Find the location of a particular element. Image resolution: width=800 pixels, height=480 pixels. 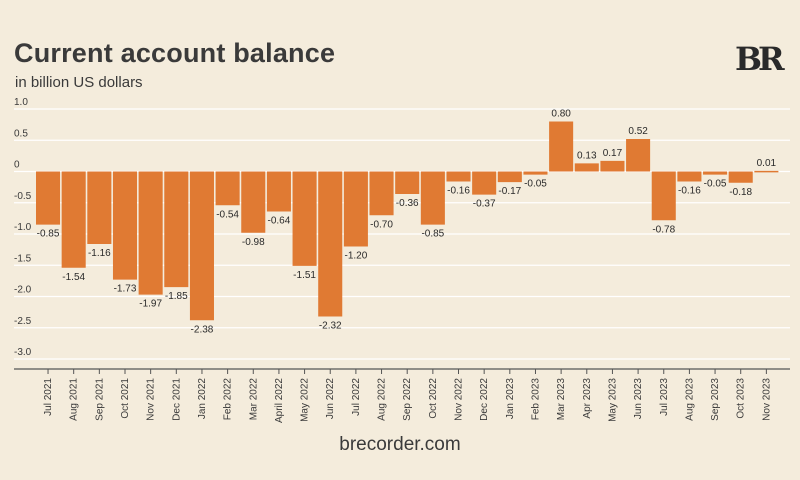

data-label: -0.78 is located at coordinates (663, 229).